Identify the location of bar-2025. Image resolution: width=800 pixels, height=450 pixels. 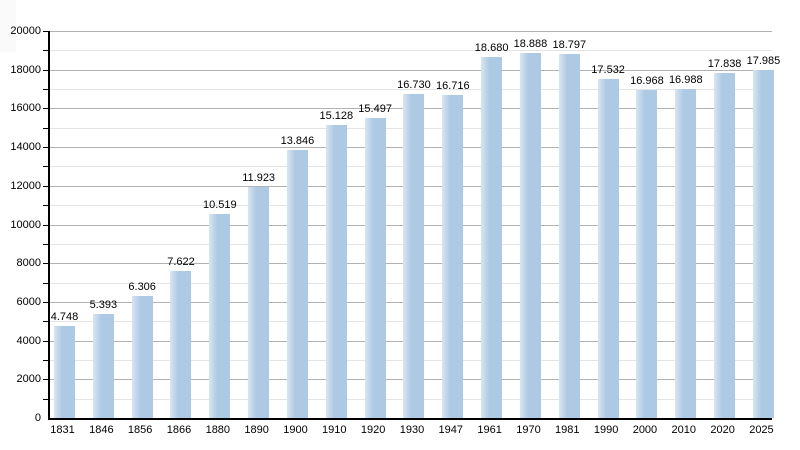
(763, 244).